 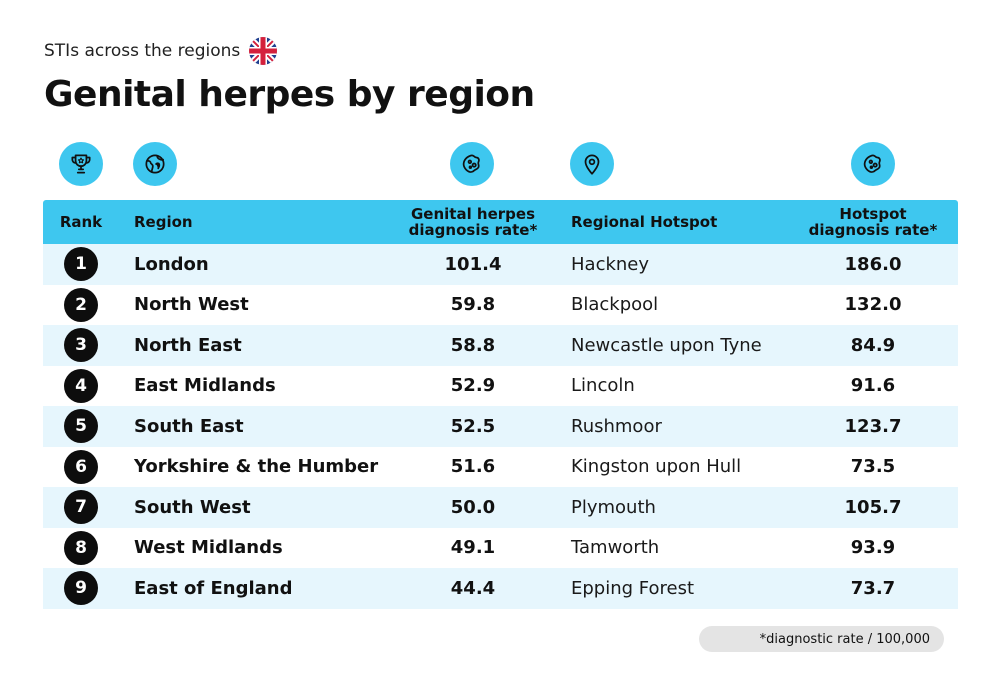 I want to click on rank-badge: 9, so click(x=81, y=588).